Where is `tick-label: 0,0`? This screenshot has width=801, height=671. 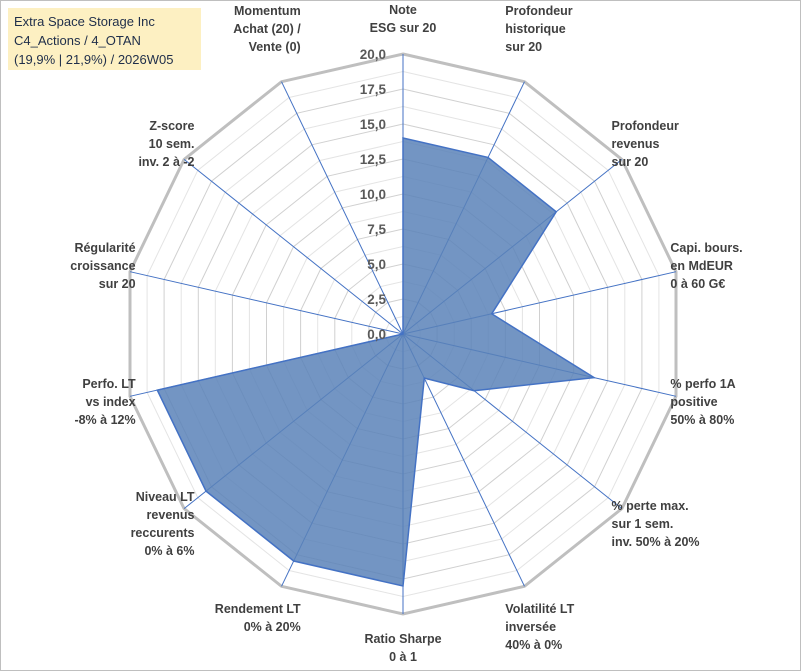 tick-label: 0,0 is located at coordinates (376, 334).